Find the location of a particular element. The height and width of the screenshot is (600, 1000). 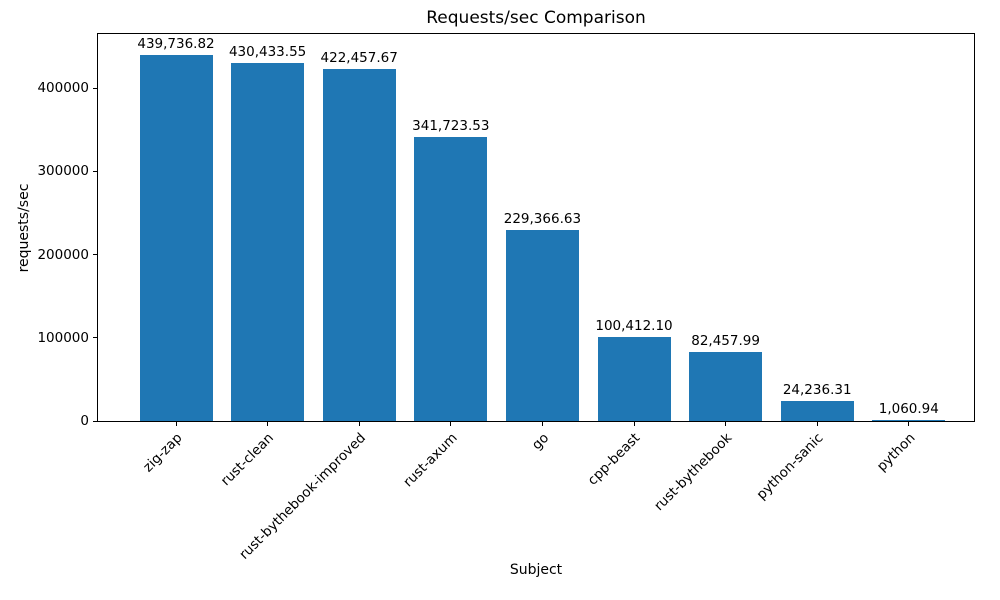

x-axis-label: Subject is located at coordinates (536, 570).